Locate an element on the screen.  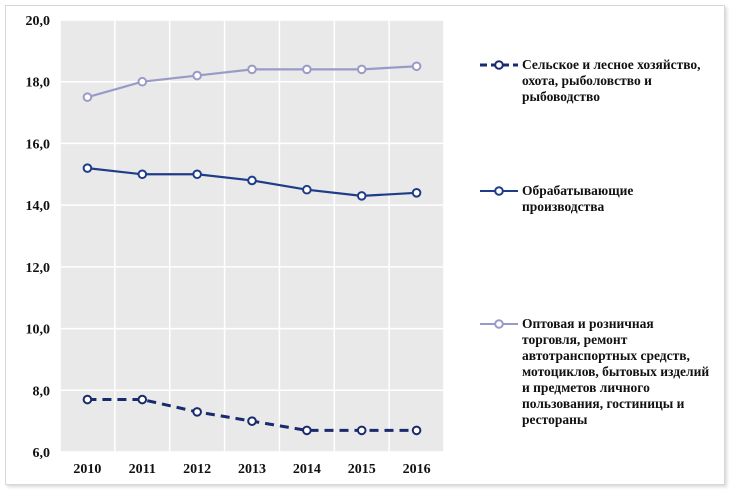
legend-item-2: Обрабатывающие производства is located at coordinates (594, 199).